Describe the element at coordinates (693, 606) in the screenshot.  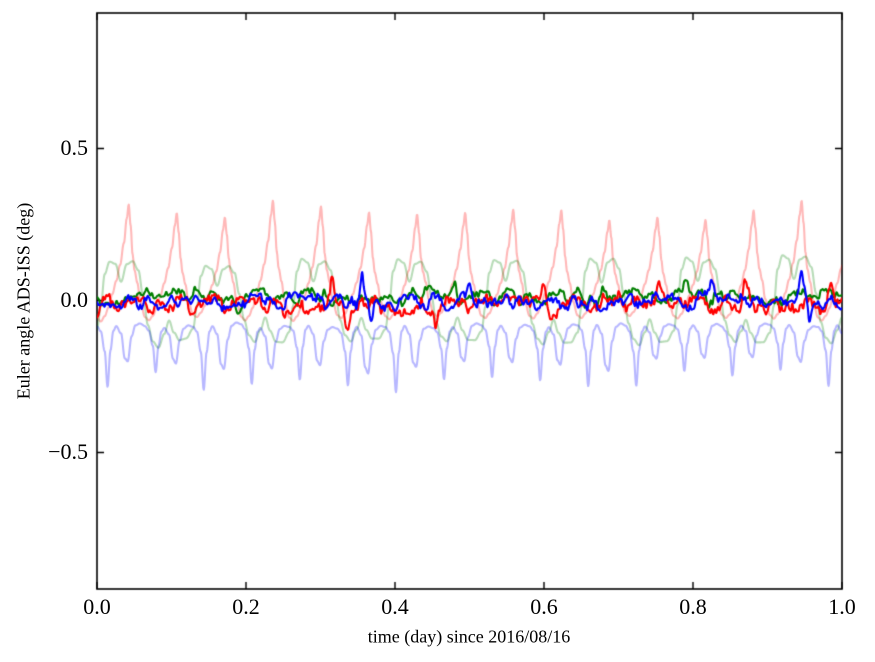
I see `x-tick-label: 0.8` at that location.